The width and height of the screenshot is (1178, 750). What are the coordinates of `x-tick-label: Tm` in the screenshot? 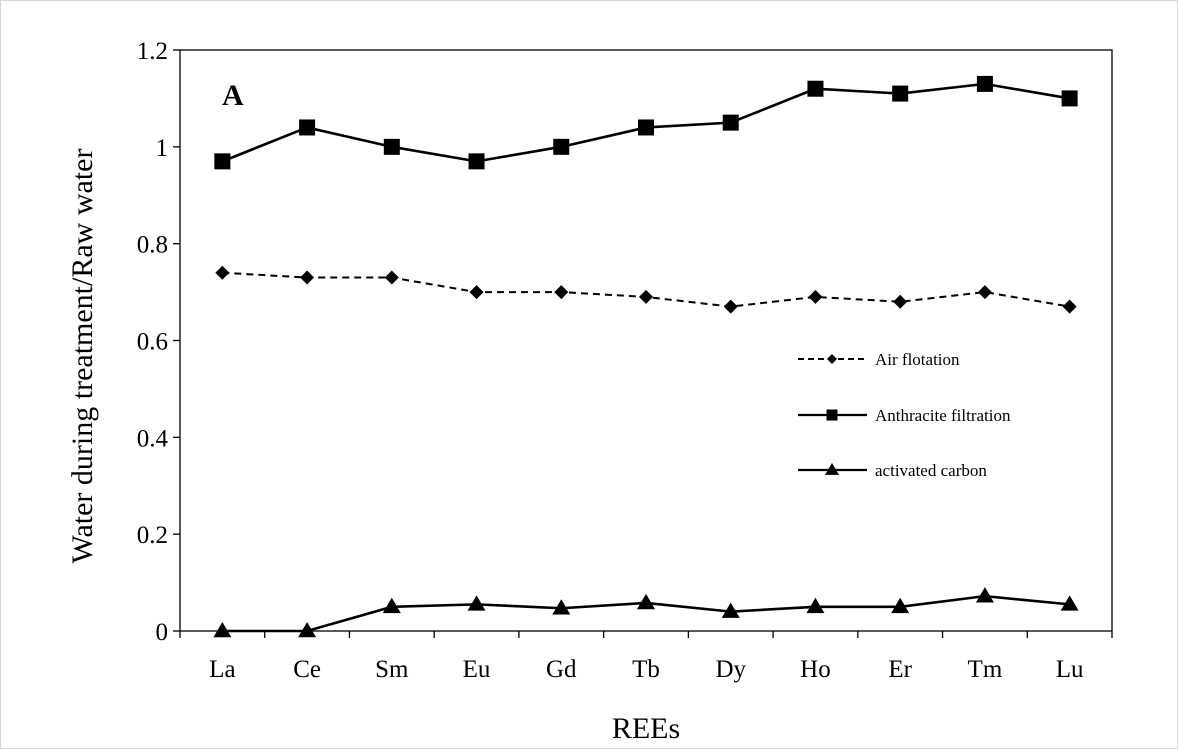 It's located at (985, 669).